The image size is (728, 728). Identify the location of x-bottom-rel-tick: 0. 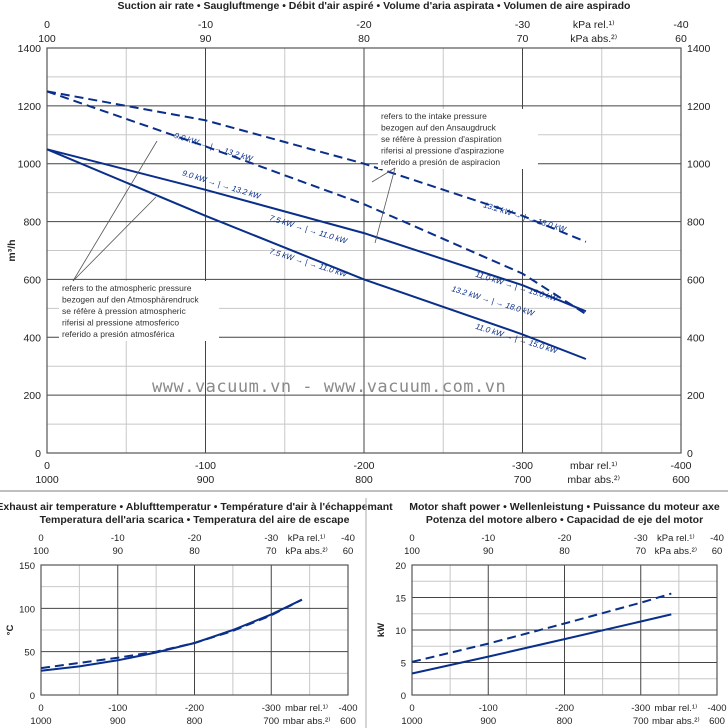
(411, 708).